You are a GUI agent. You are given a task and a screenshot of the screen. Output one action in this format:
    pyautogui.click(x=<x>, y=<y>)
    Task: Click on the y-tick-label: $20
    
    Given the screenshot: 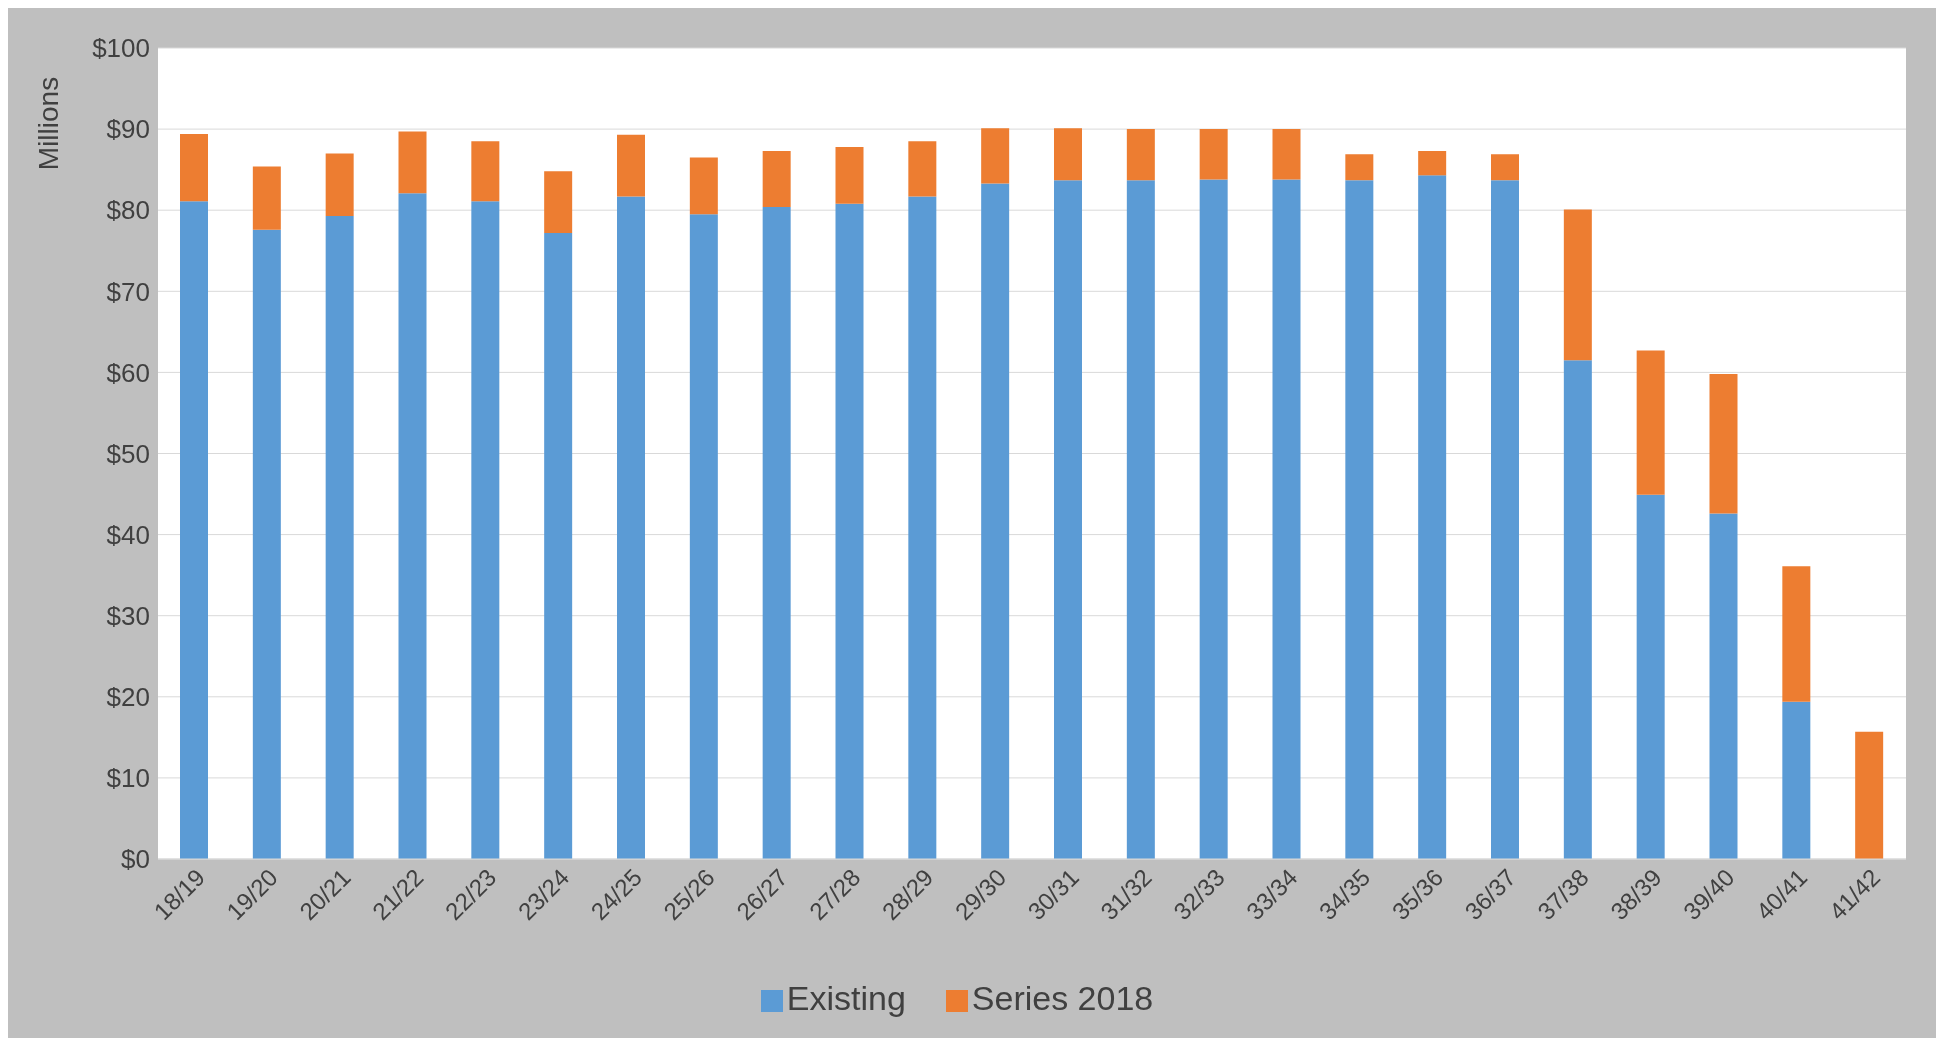 What is the action you would take?
    pyautogui.click(x=128, y=697)
    